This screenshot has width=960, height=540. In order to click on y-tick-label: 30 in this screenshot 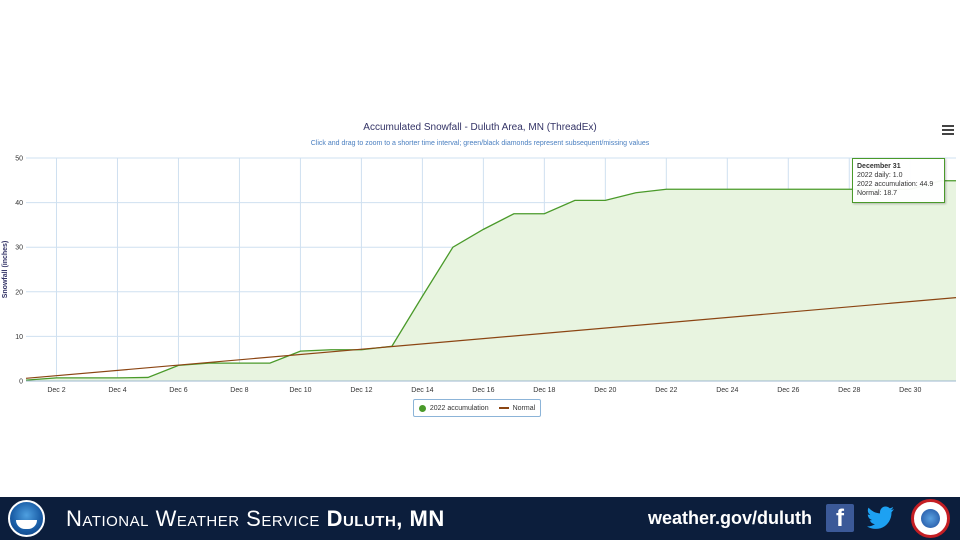, I will do `click(19, 248)`.